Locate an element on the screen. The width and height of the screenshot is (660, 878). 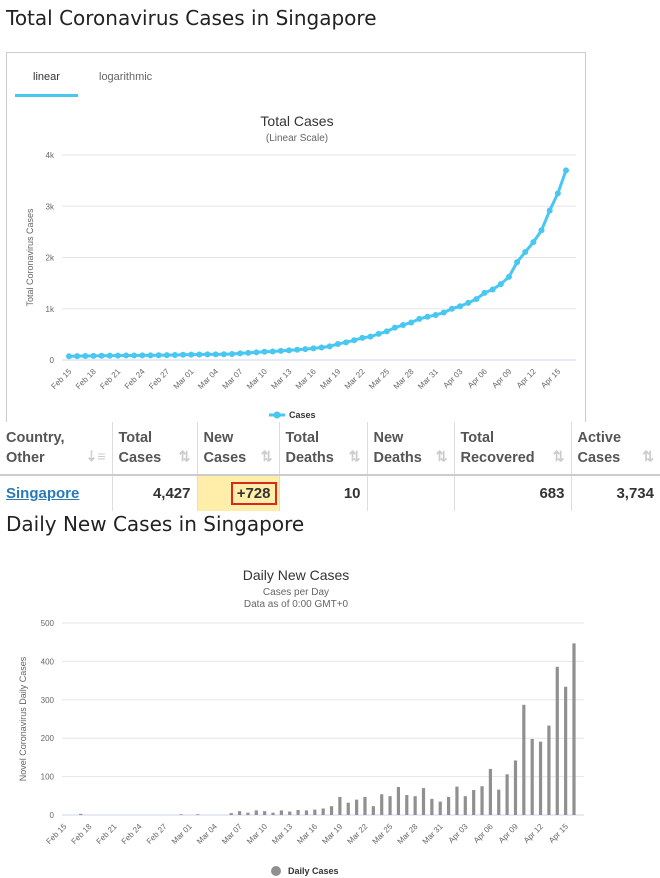
chart-subtitle: Cases per Day is located at coordinates (296, 592).